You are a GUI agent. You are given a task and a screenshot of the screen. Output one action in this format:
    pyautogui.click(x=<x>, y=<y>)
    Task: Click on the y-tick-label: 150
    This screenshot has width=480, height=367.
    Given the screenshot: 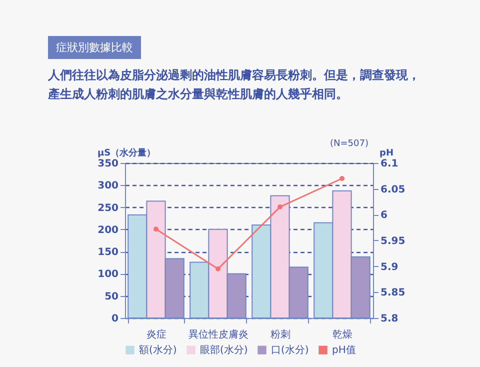 What is the action you would take?
    pyautogui.click(x=108, y=252)
    